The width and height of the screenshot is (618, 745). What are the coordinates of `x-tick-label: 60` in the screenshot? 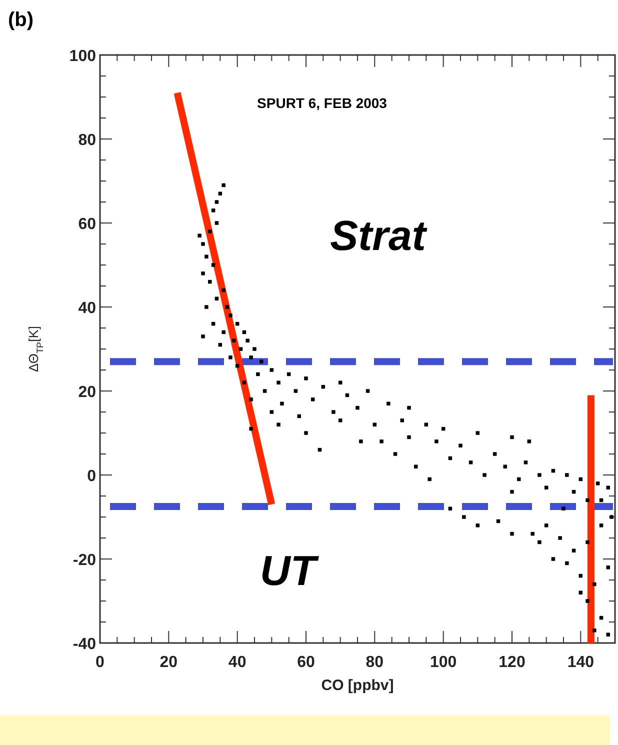 It's located at (306, 662).